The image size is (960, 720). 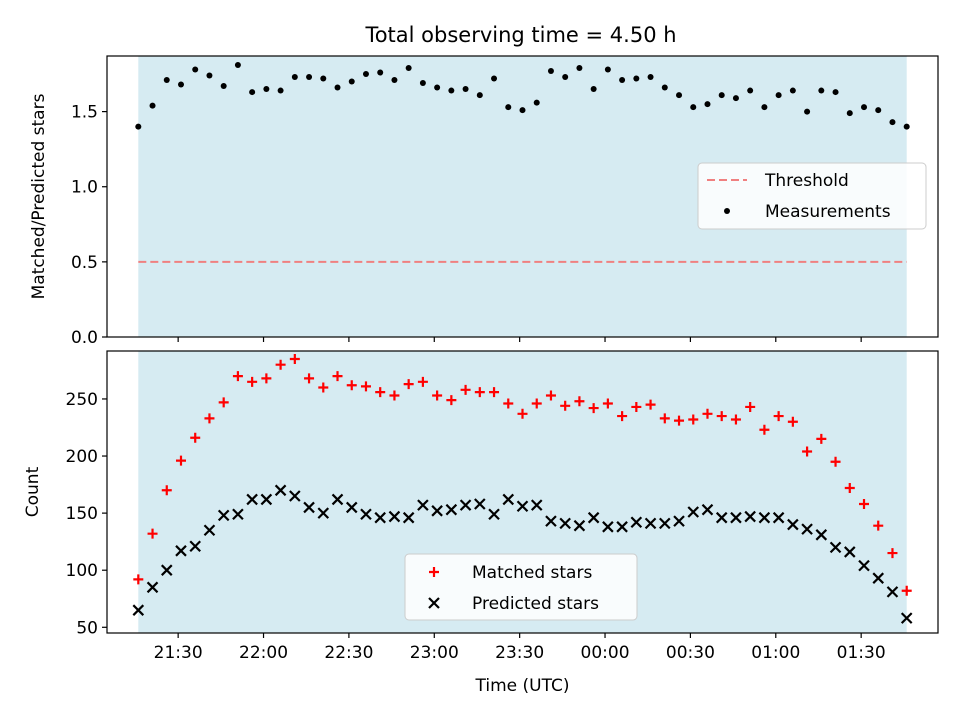 I want to click on x-tick-label: 00:00, so click(x=605, y=653).